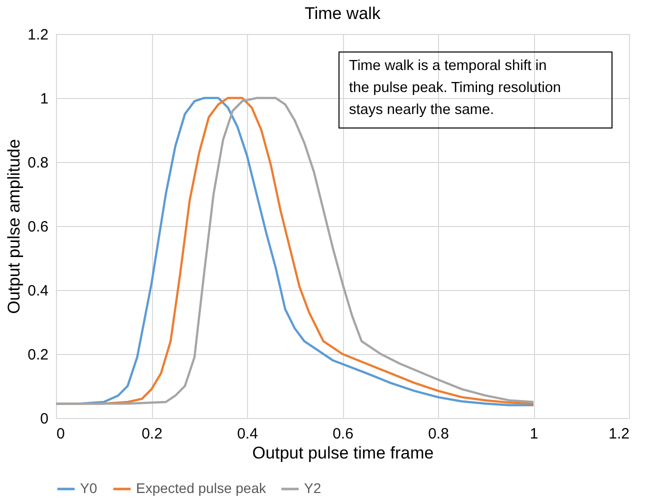  Describe the element at coordinates (247, 434) in the screenshot. I see `x-tick-label: 0.4` at that location.